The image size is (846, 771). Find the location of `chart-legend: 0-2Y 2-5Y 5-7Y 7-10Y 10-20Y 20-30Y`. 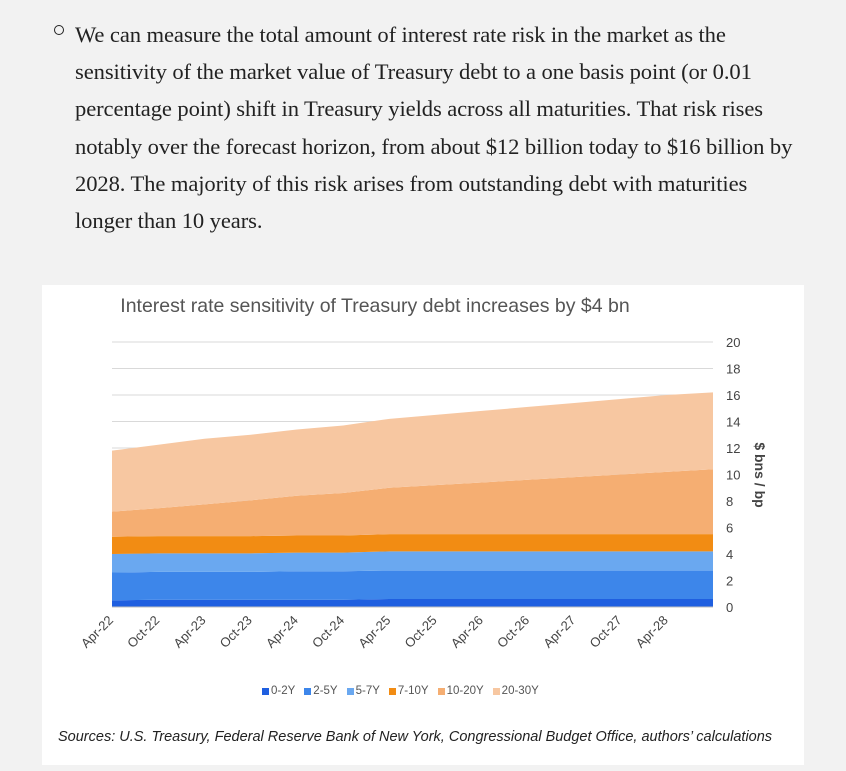

chart-legend: 0-2Y 2-5Y 5-7Y 7-10Y 10-20Y 20-30Y is located at coordinates (400, 691).